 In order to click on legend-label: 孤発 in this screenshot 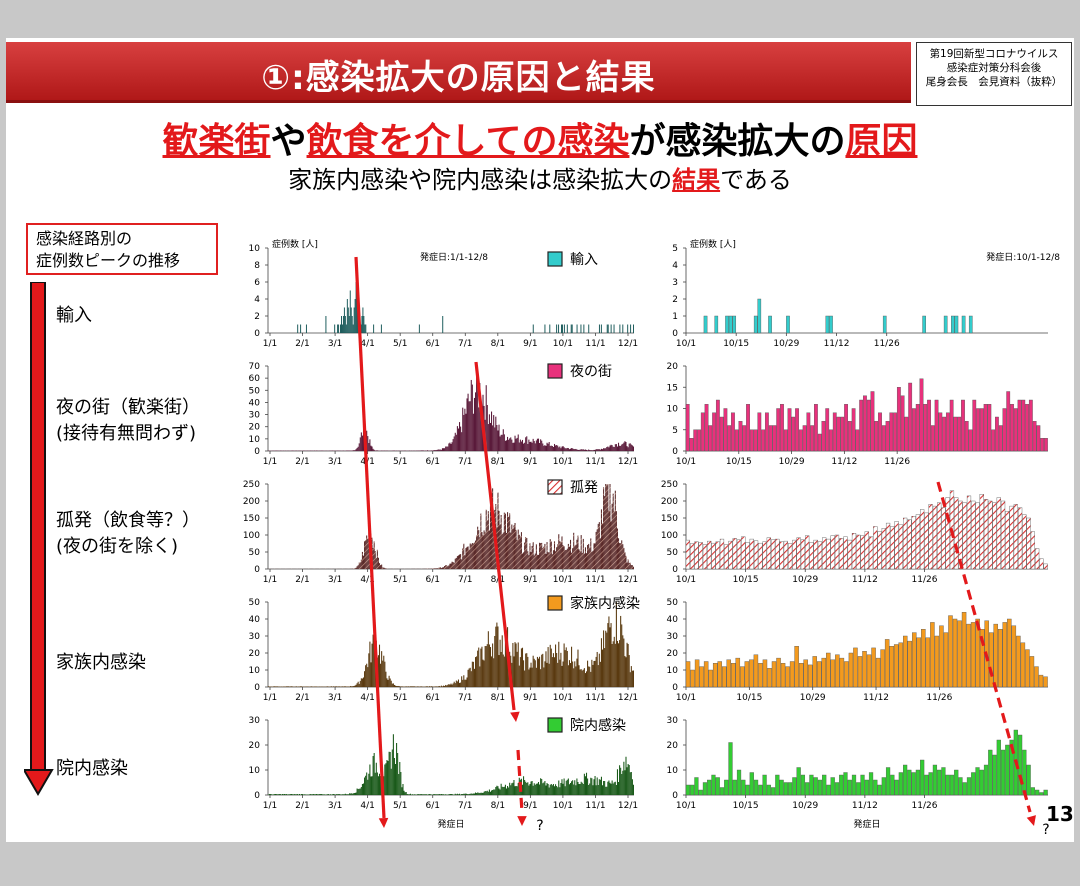, I will do `click(584, 488)`.